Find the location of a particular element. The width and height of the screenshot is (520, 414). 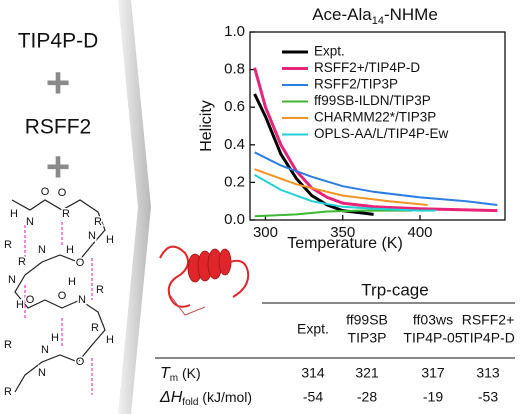

table-title: Trp-cage is located at coordinates (394, 289).